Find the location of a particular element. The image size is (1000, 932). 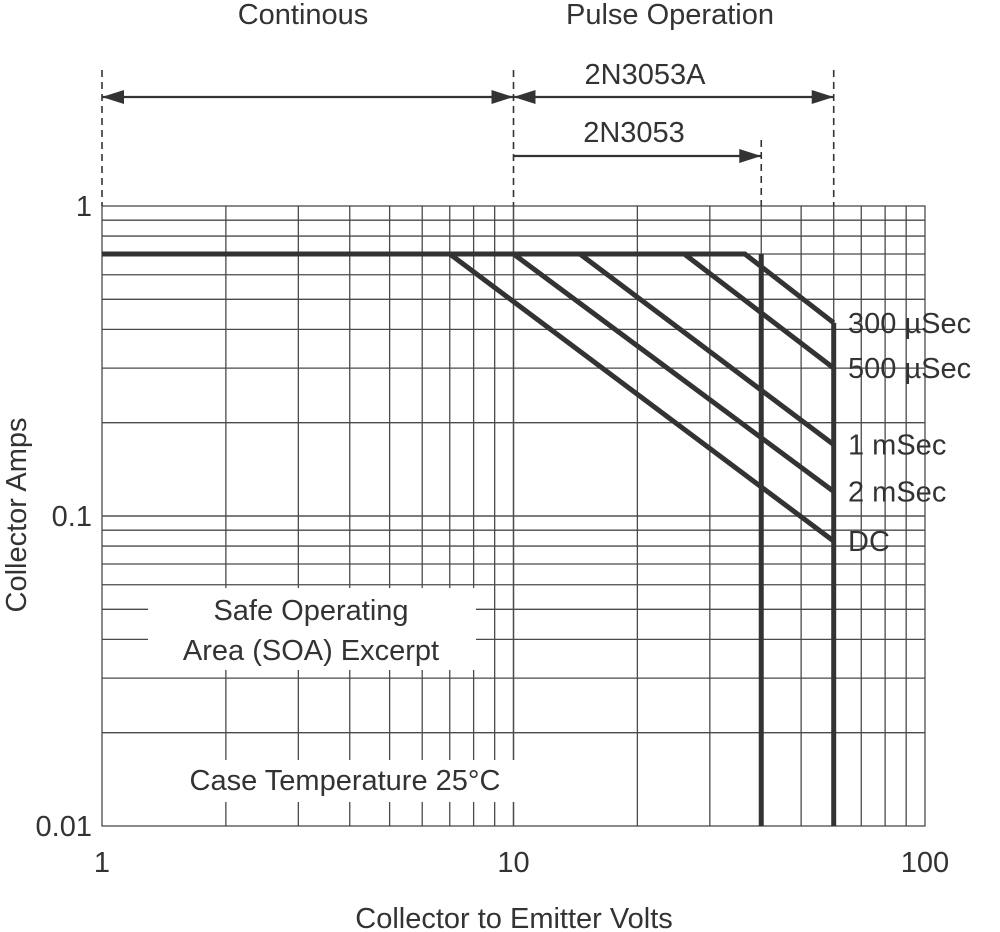

annotation-bg-case-temperature is located at coordinates (345, 781).